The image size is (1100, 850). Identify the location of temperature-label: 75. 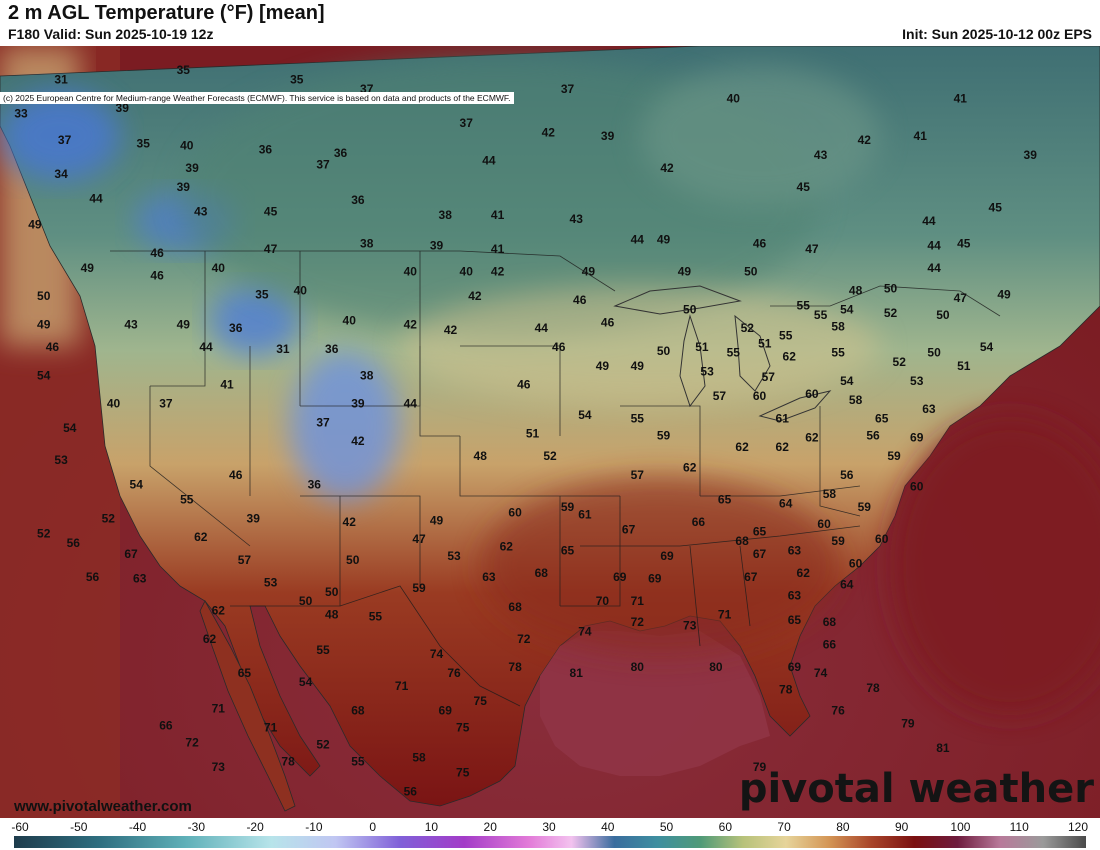
(481, 701).